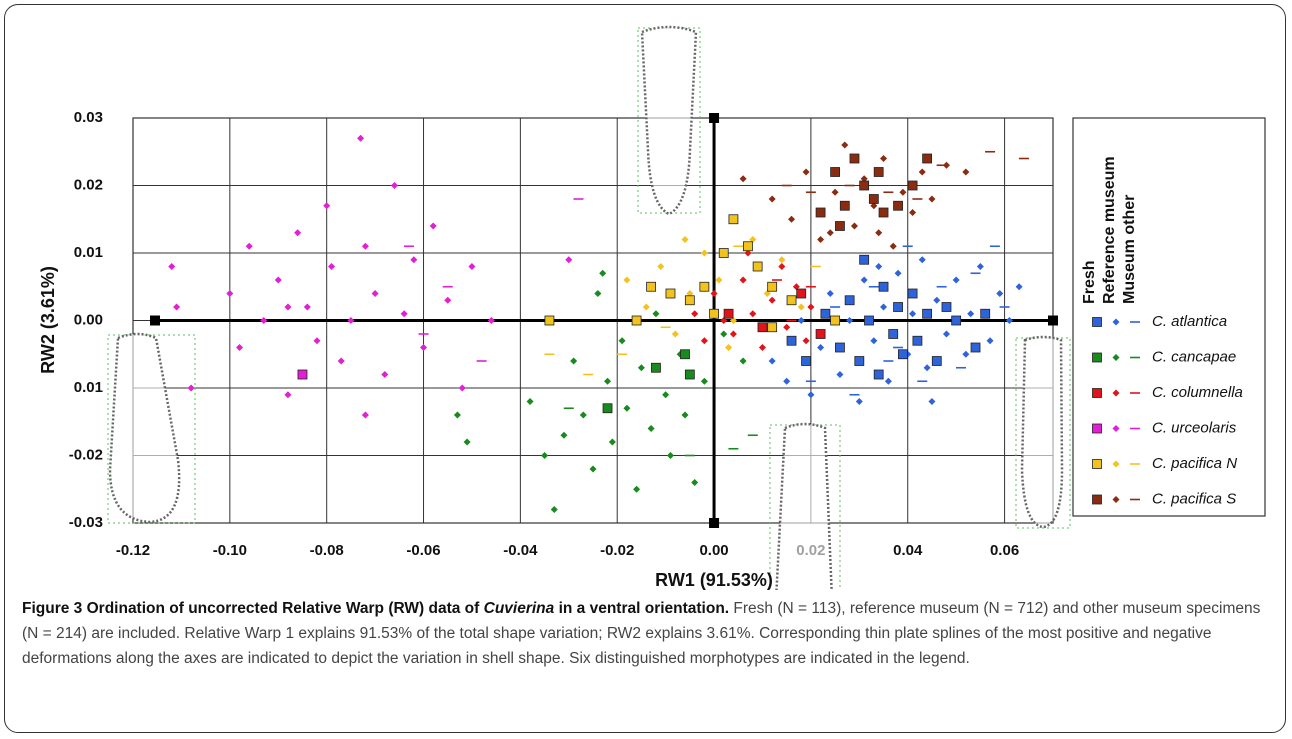 The width and height of the screenshot is (1292, 739). Describe the element at coordinates (88, 117) in the screenshot. I see `y-tick-label: 0.03` at that location.